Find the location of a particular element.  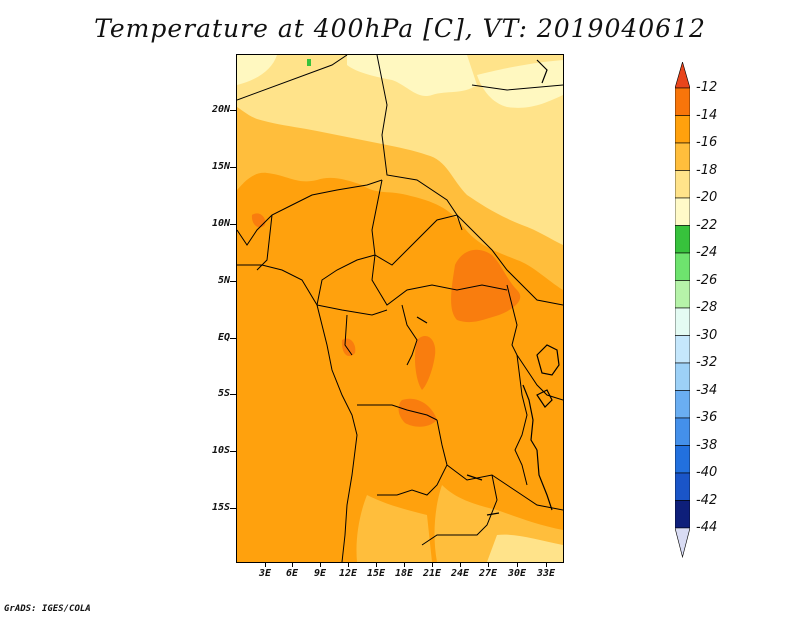

colorbar-label: -18 is located at coordinates (707, 170).